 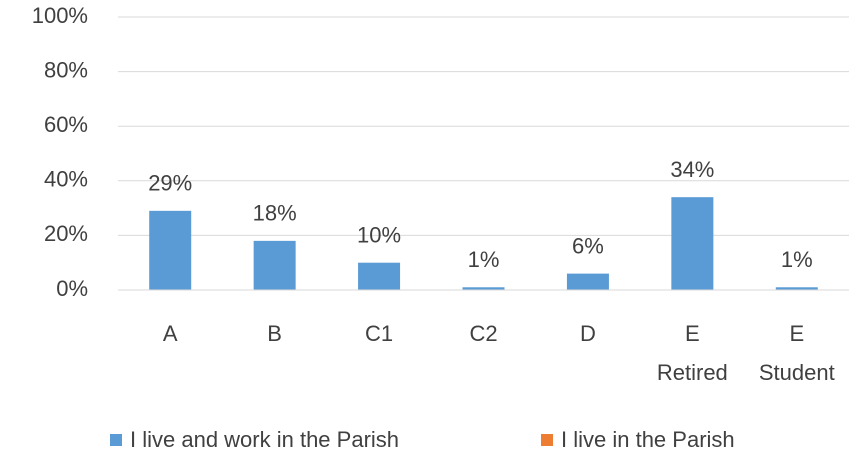 I want to click on data-label: 10%, so click(x=379, y=235).